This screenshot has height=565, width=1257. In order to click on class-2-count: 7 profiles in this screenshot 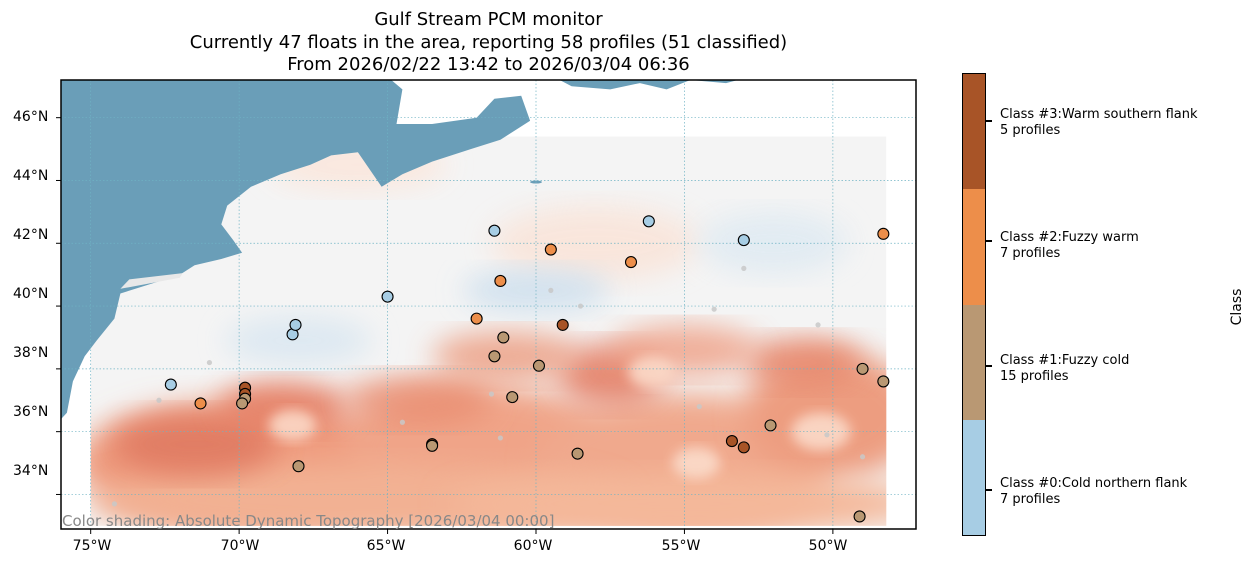, I will do `click(1030, 253)`.